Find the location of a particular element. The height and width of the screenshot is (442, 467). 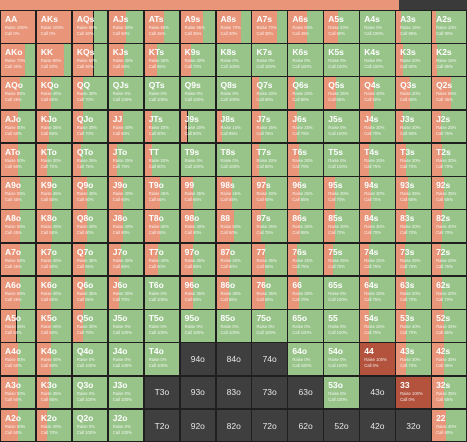

hand-cell-T9o: T9o Raise 45% Call 55% is located at coordinates (162, 193).